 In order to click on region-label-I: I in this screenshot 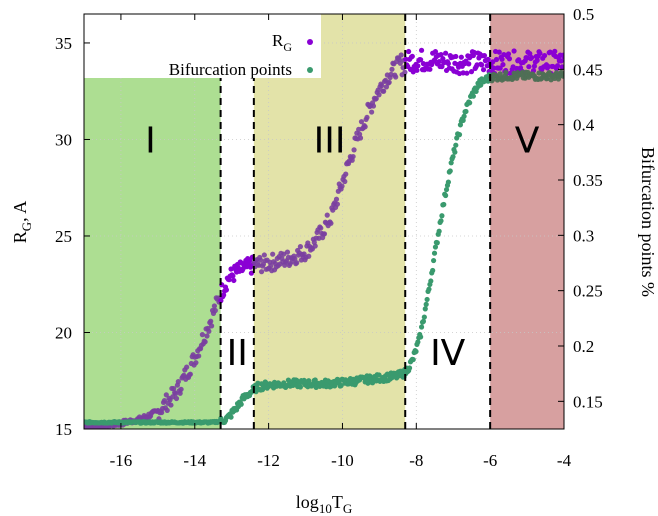, I will do `click(150, 140)`.